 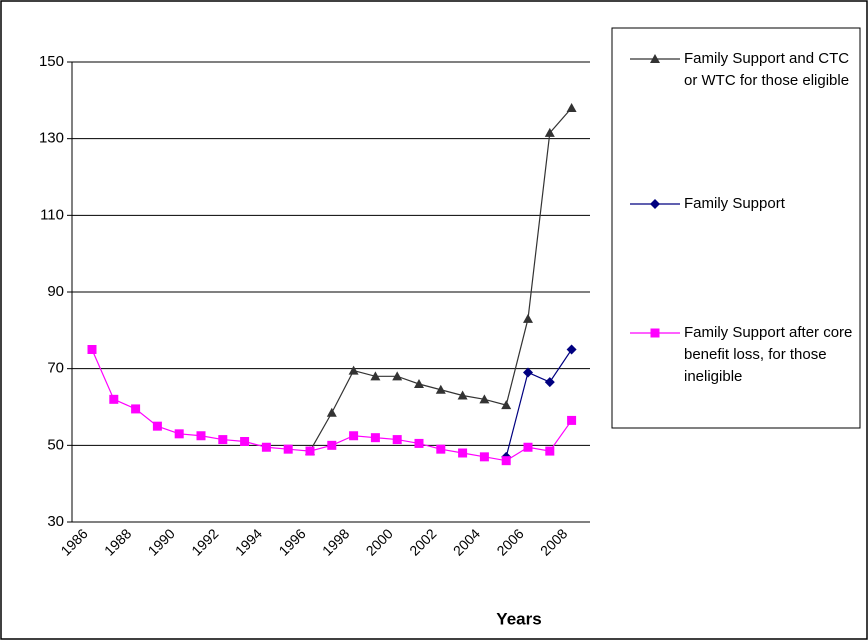 What do you see at coordinates (55, 444) in the screenshot?
I see `y-tick-label: 50` at bounding box center [55, 444].